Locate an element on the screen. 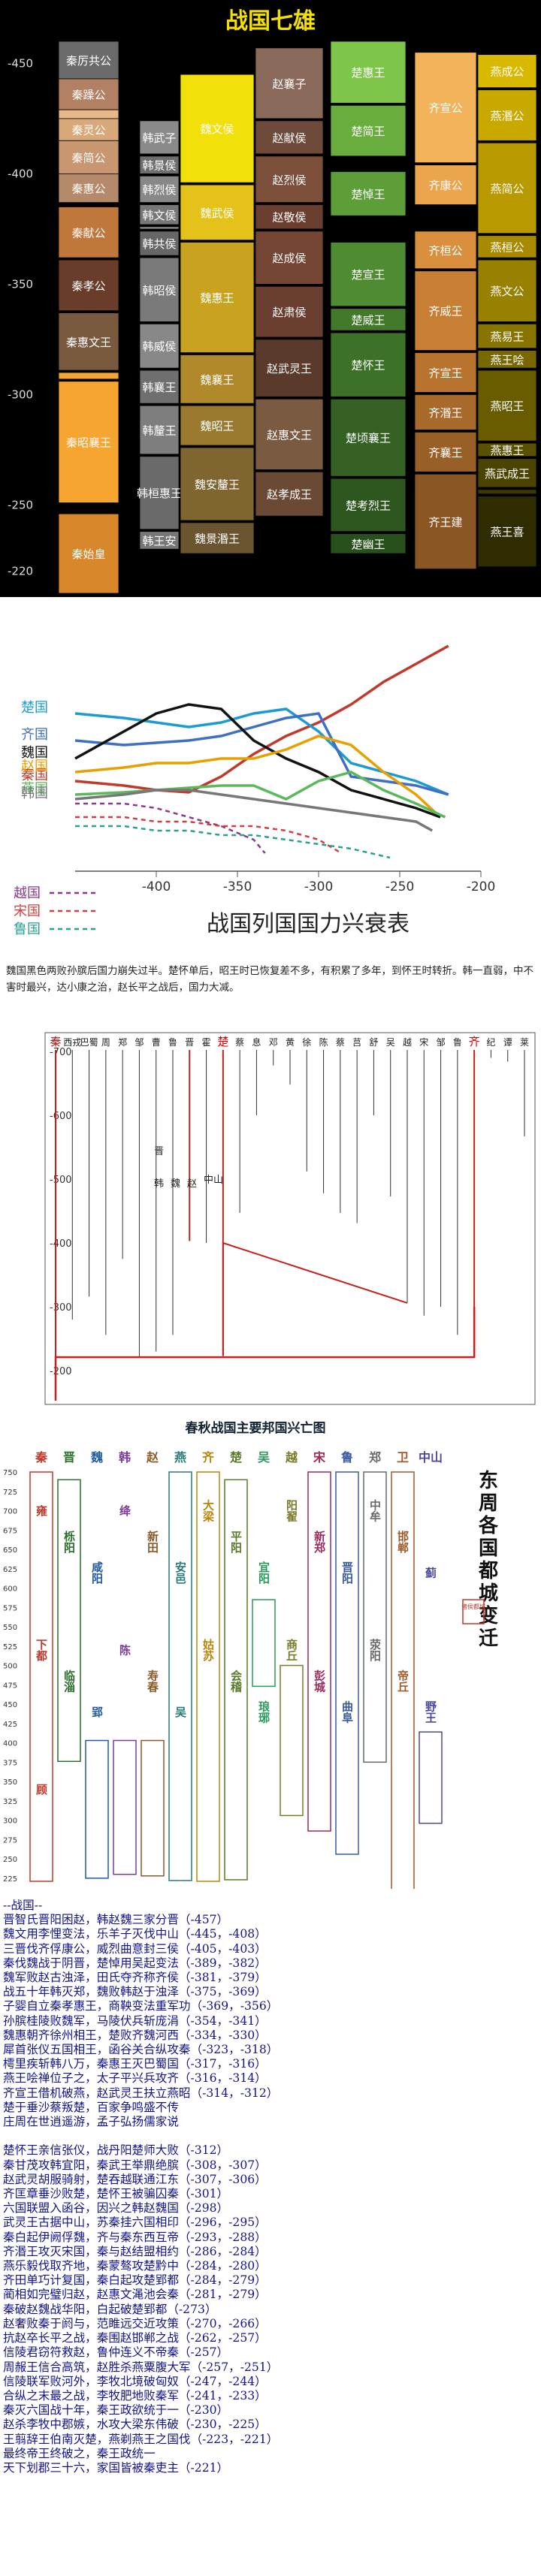 Image resolution: width=541 pixels, height=2576 pixels. chart3-y-tick: -700 is located at coordinates (61, 1052).